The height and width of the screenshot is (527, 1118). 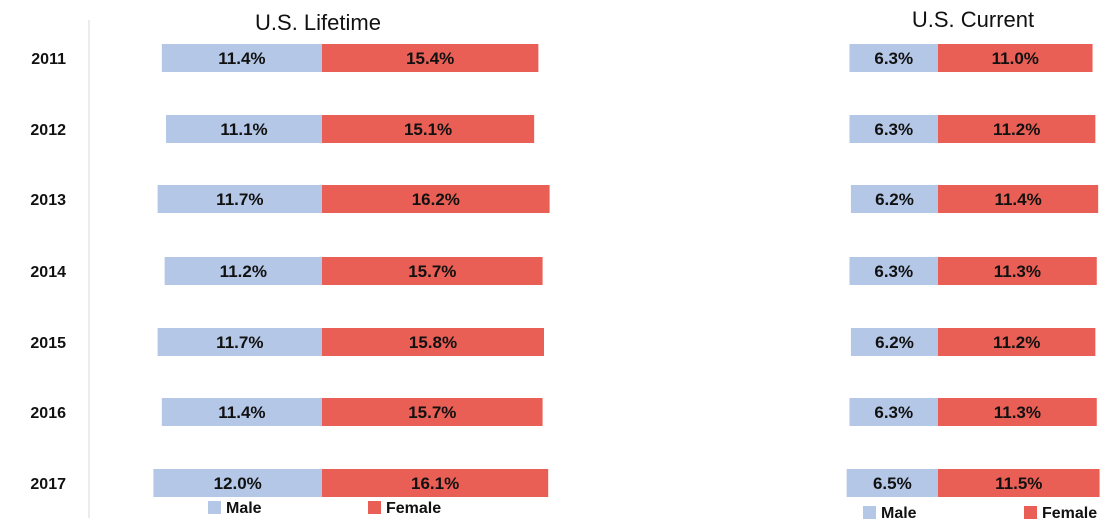 I want to click on year-label-2014: 2014, so click(x=48, y=272).